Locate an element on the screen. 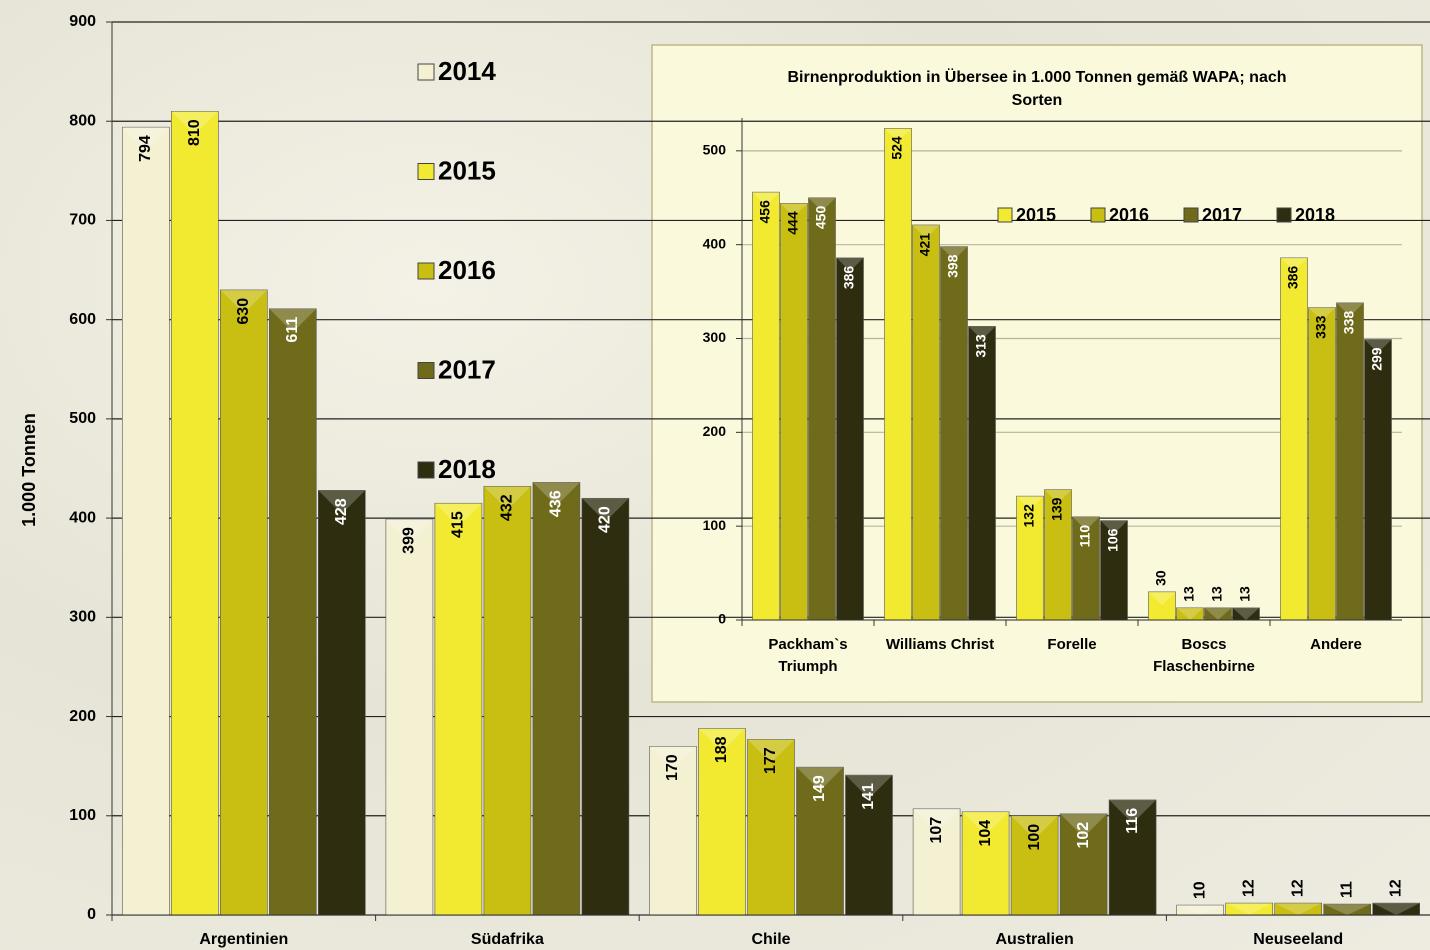  value-label: 386 is located at coordinates (849, 278).